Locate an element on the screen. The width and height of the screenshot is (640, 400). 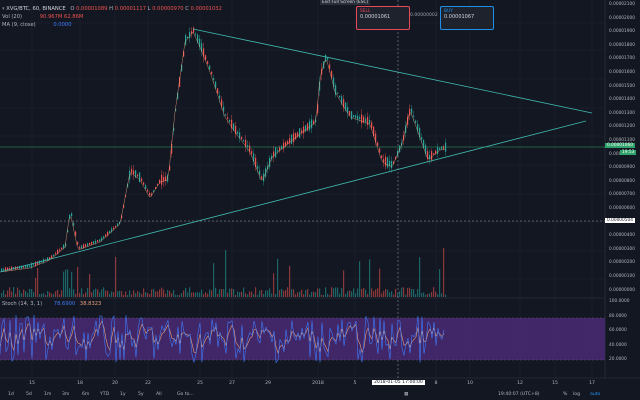
timeframe-1m: 1m is located at coordinates (48, 394).